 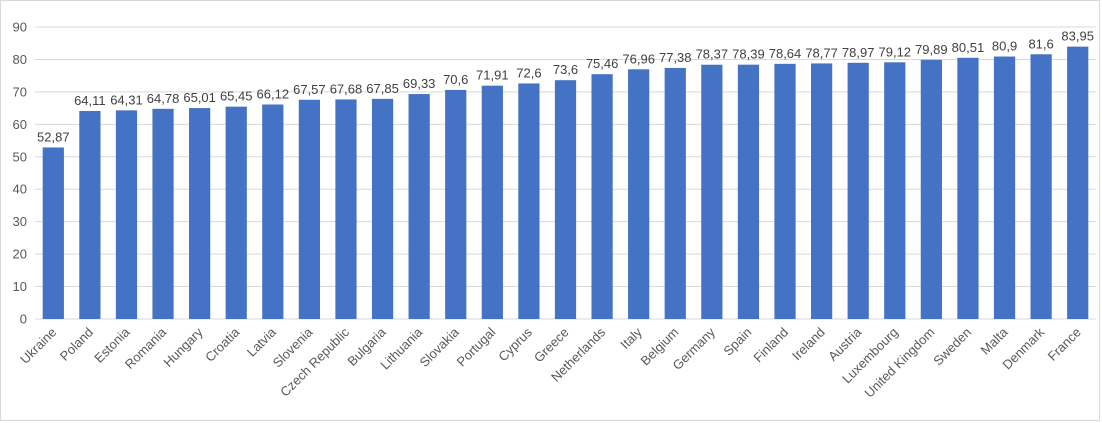 What do you see at coordinates (90, 100) in the screenshot?
I see `data-label: 64,11` at bounding box center [90, 100].